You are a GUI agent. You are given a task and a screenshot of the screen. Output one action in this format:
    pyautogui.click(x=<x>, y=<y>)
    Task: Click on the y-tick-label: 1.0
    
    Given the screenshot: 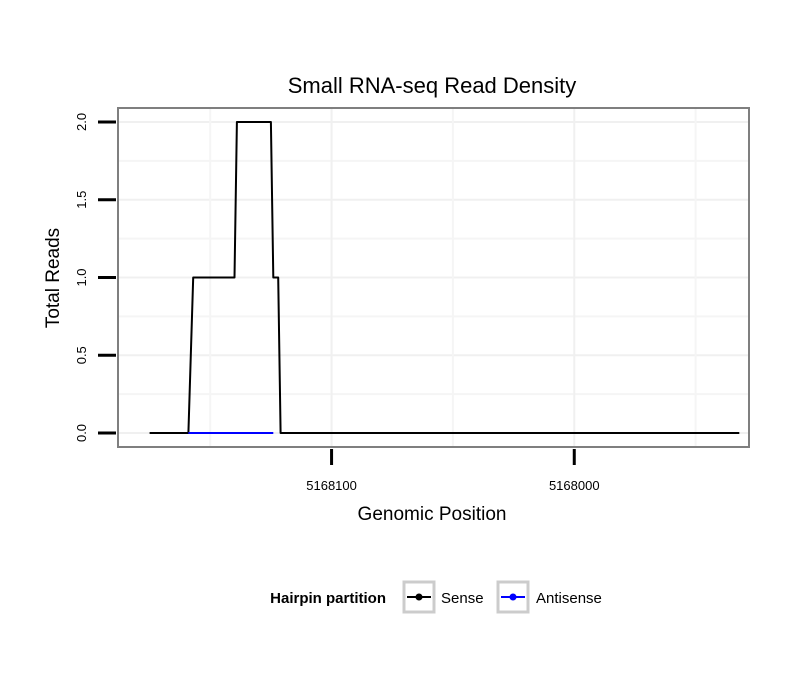 What is the action you would take?
    pyautogui.click(x=81, y=277)
    